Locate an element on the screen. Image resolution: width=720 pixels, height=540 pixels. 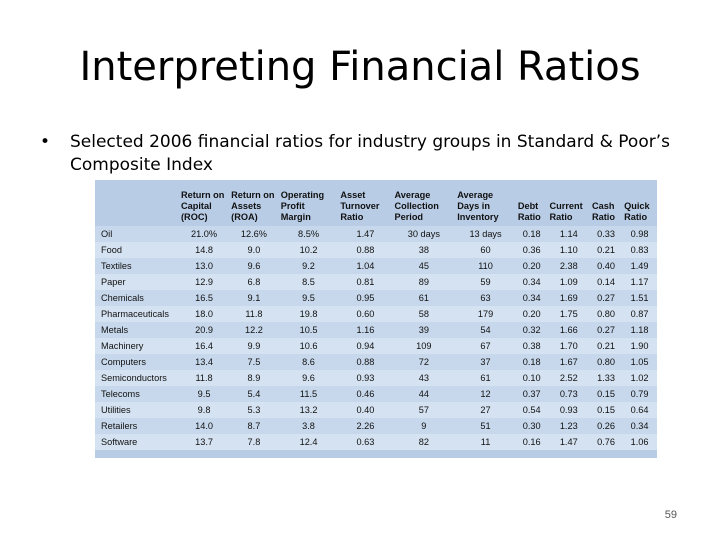
column-header: Asset Turnover Ratio is located at coordinates (365, 203).